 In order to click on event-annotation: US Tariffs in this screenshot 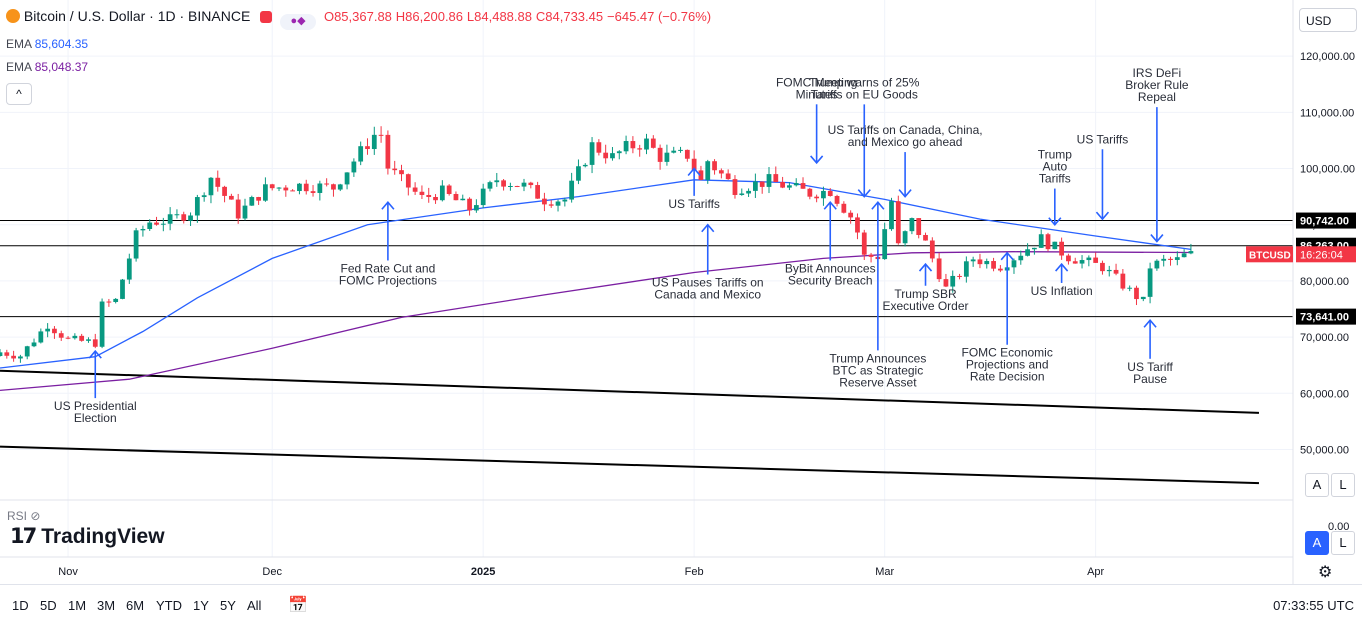, I will do `click(694, 189)`.